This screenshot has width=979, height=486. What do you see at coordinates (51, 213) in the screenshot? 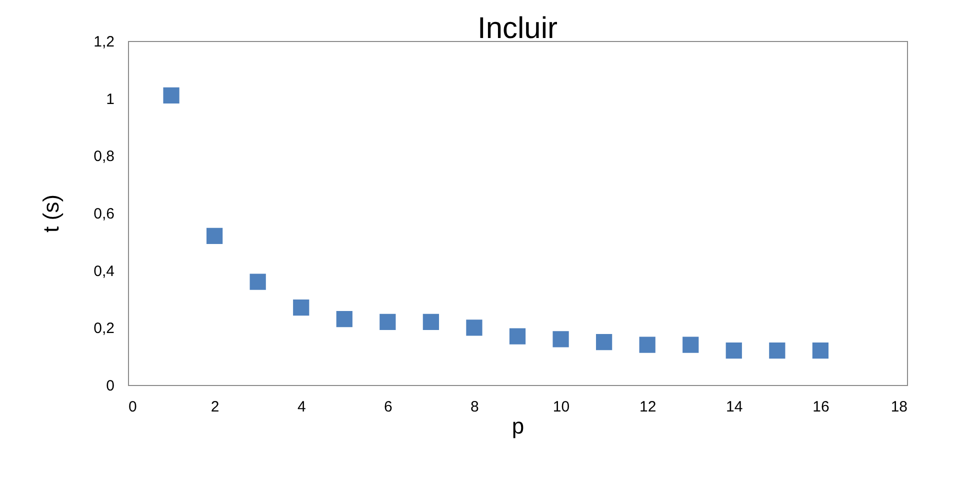
I see `y-axis-title: t (s)` at bounding box center [51, 213].